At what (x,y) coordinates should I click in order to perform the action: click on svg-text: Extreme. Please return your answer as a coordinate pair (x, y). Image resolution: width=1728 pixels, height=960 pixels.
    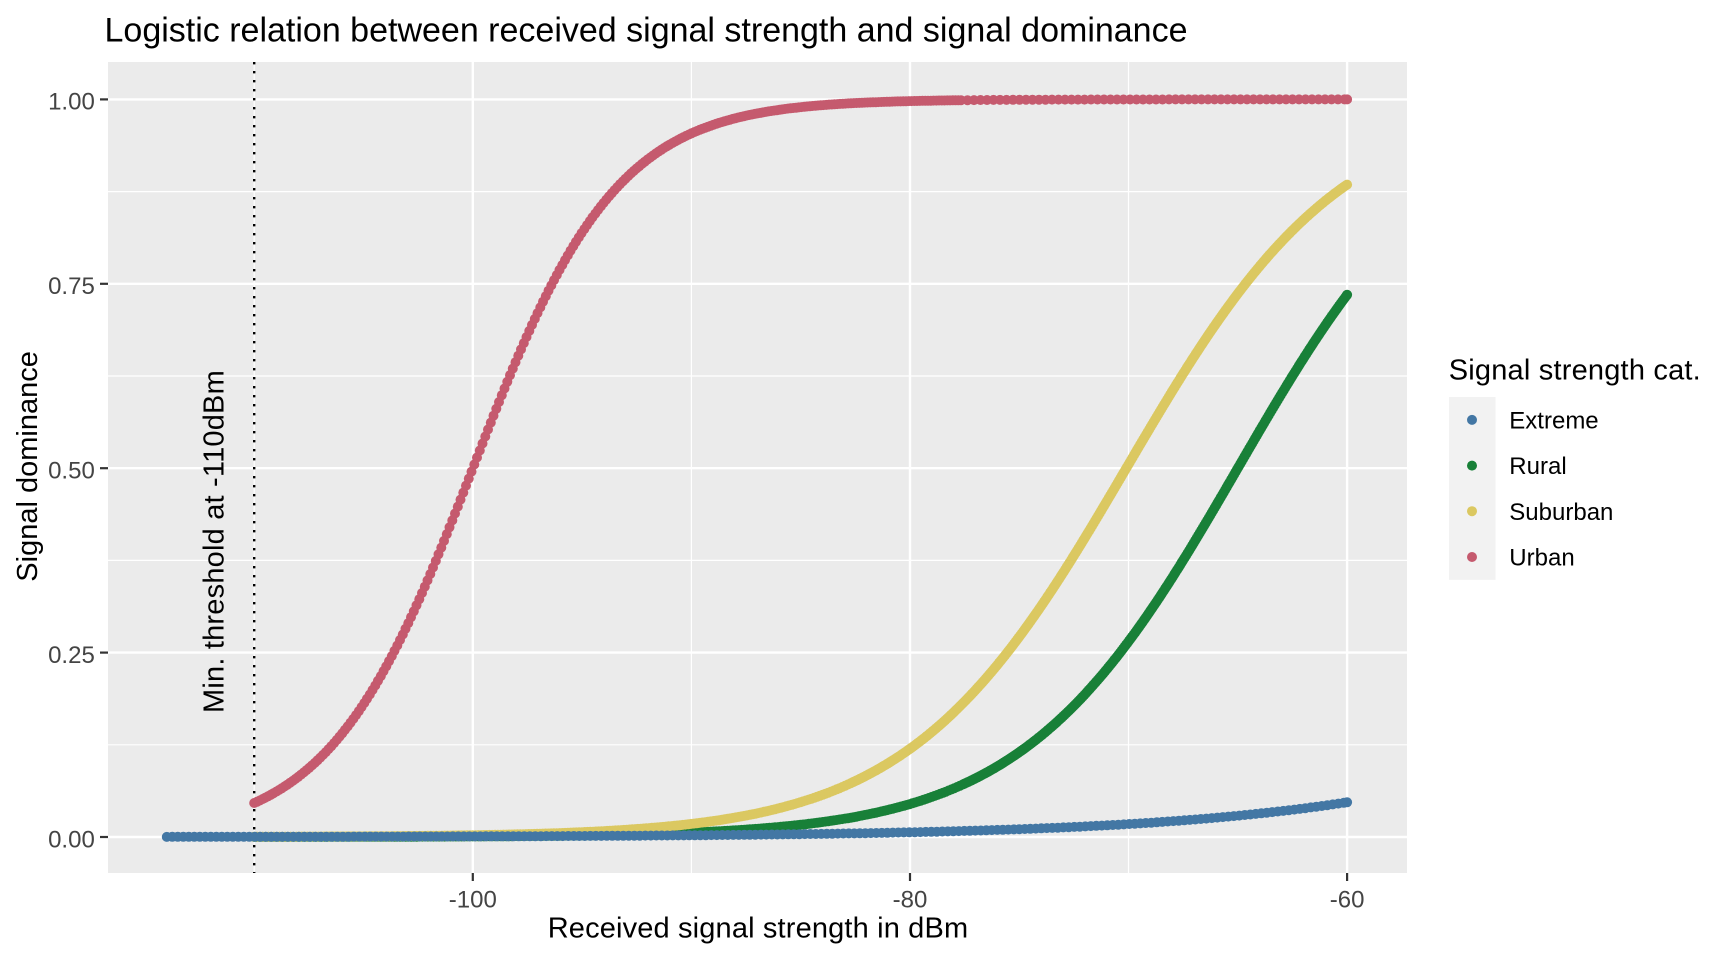
    Looking at the image, I should click on (1553, 420).